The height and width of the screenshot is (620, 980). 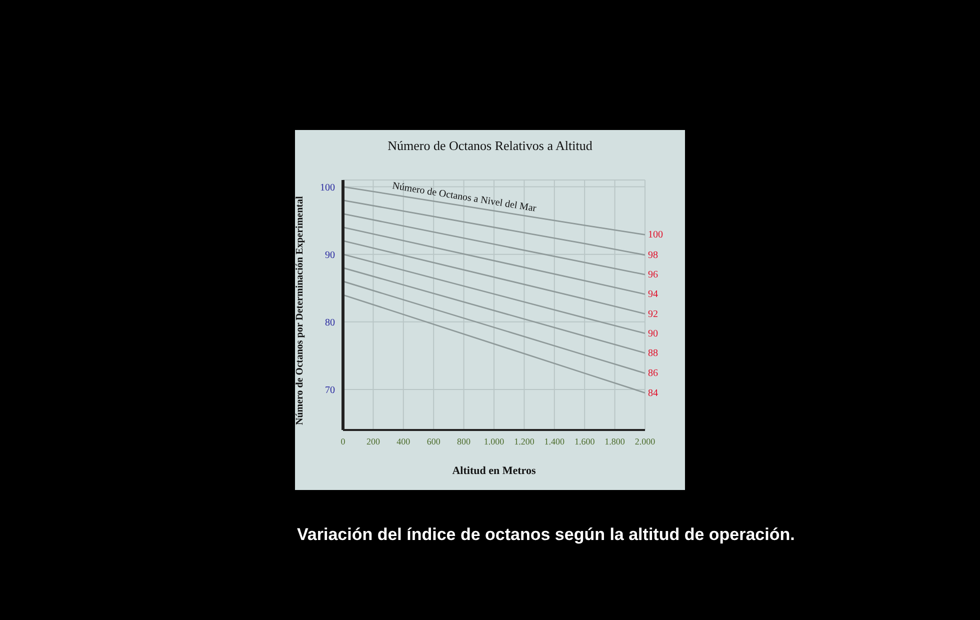 I want to click on x-tick-label: 1.600, so click(x=585, y=441).